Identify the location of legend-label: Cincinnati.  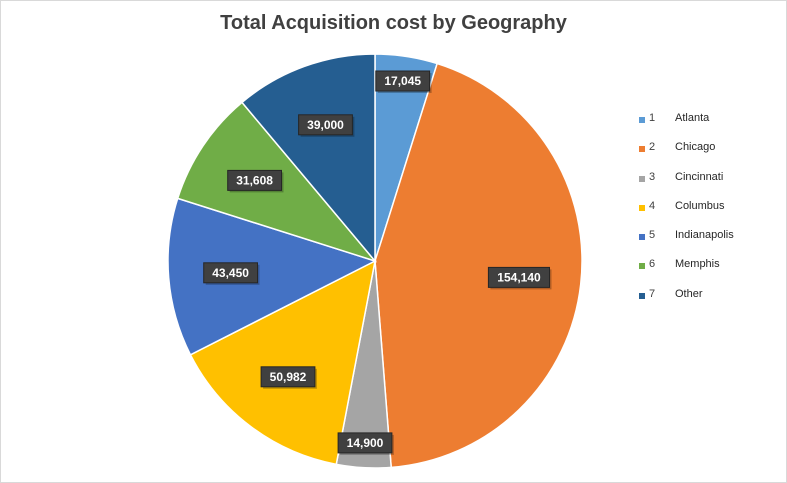
(699, 176).